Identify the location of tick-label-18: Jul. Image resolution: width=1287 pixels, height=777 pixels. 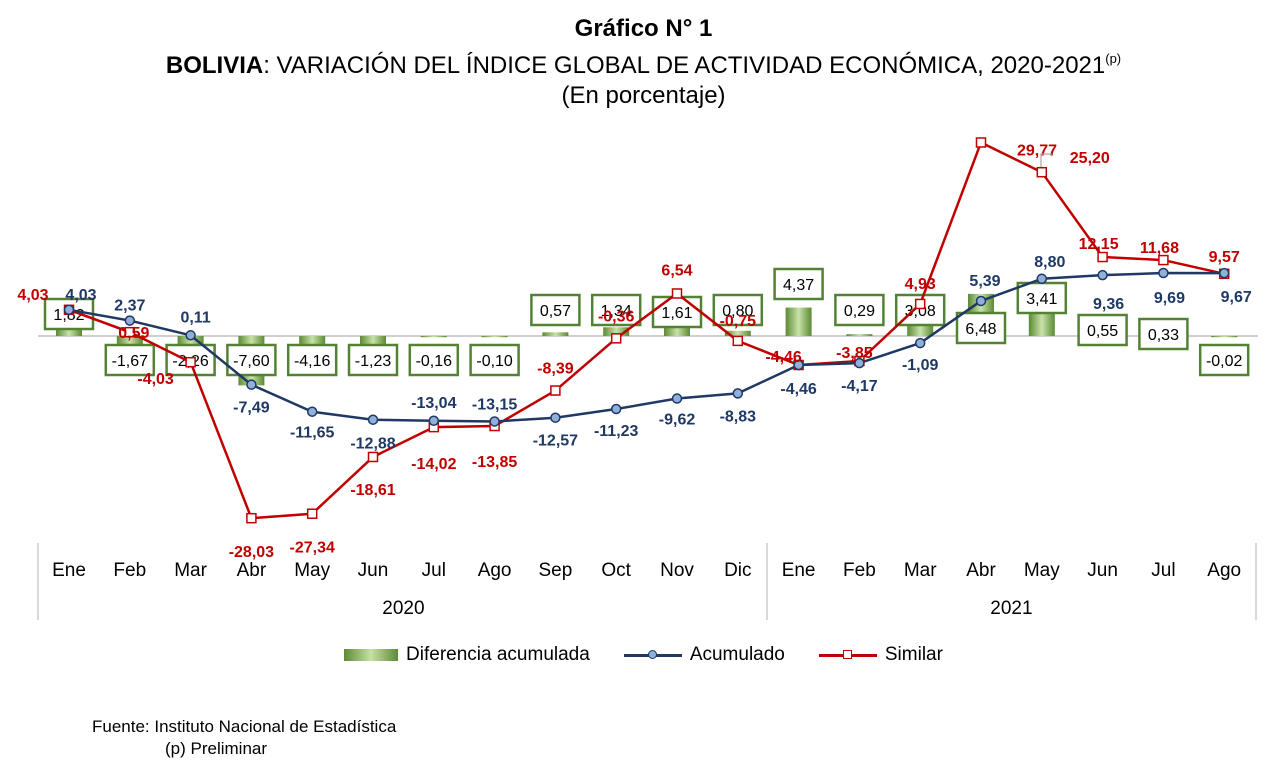
(1163, 570).